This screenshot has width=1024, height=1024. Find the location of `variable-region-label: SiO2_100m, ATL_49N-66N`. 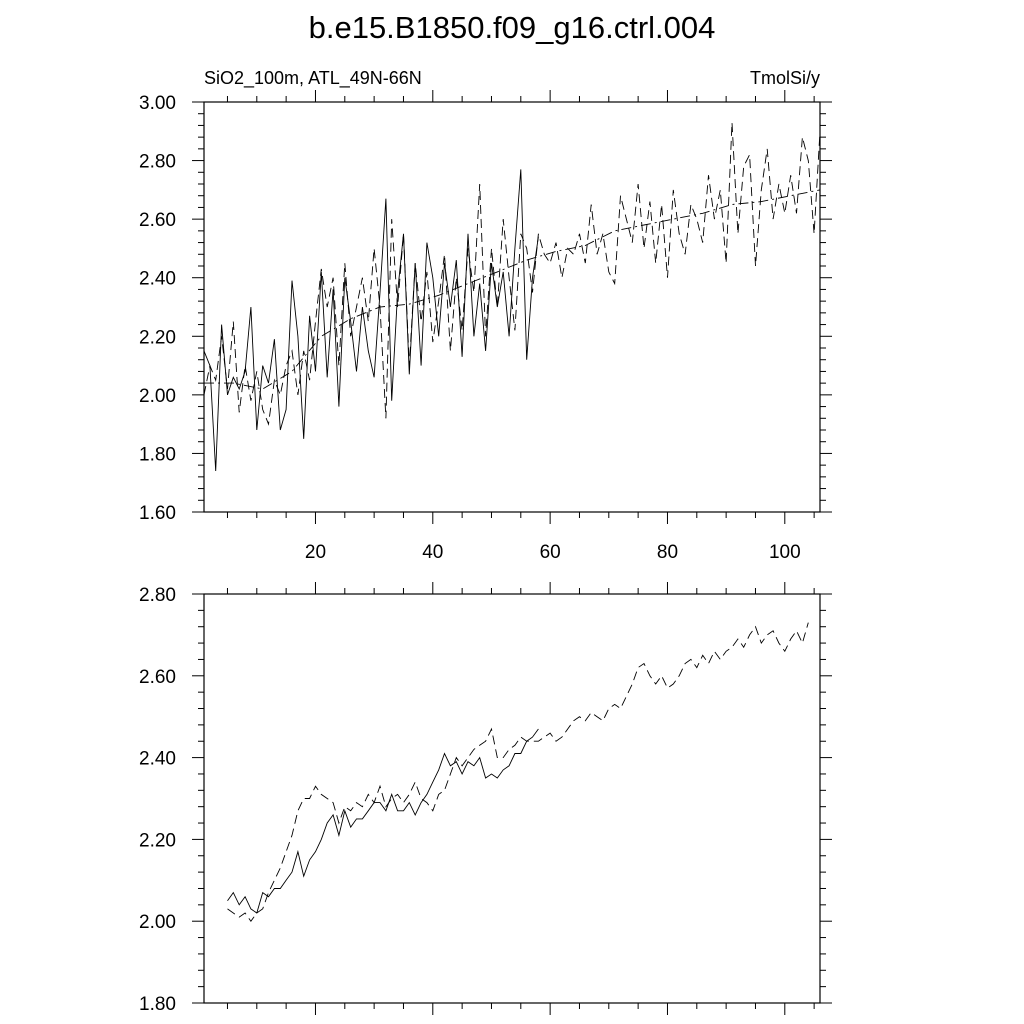

variable-region-label: SiO2_100m, ATL_49N-66N is located at coordinates (313, 78).